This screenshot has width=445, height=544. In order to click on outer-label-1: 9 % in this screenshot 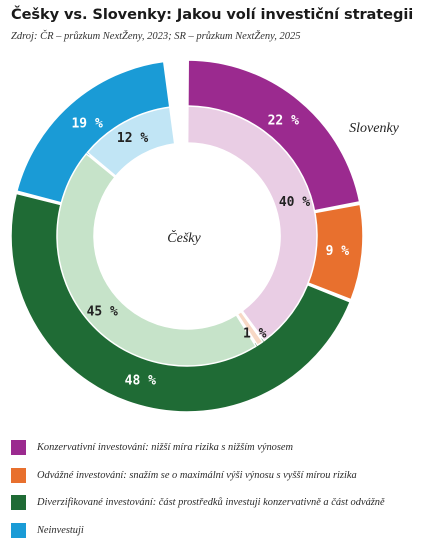, I will do `click(338, 251)`.